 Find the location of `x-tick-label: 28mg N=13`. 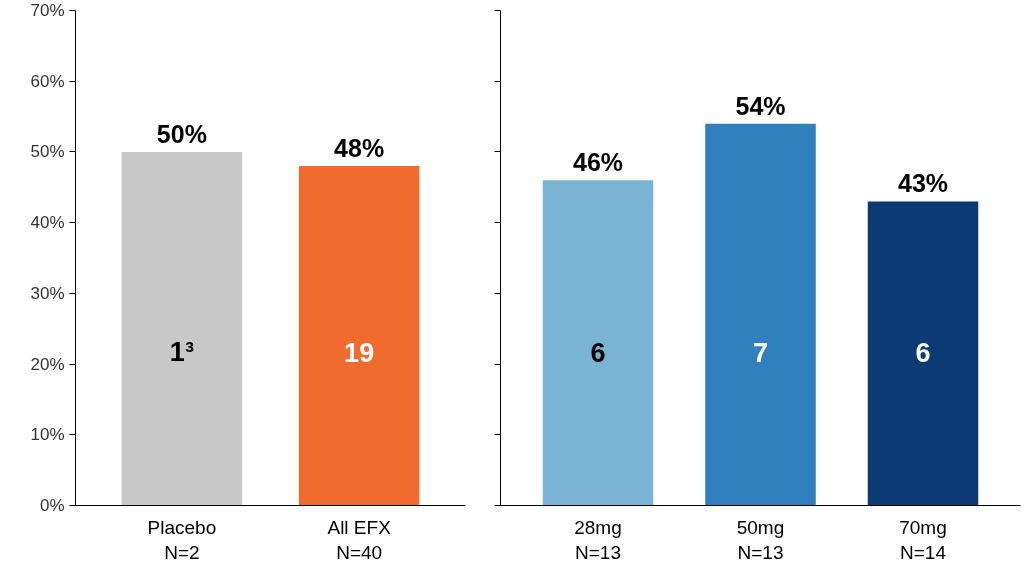

x-tick-label: 28mg N=13 is located at coordinates (598, 539).